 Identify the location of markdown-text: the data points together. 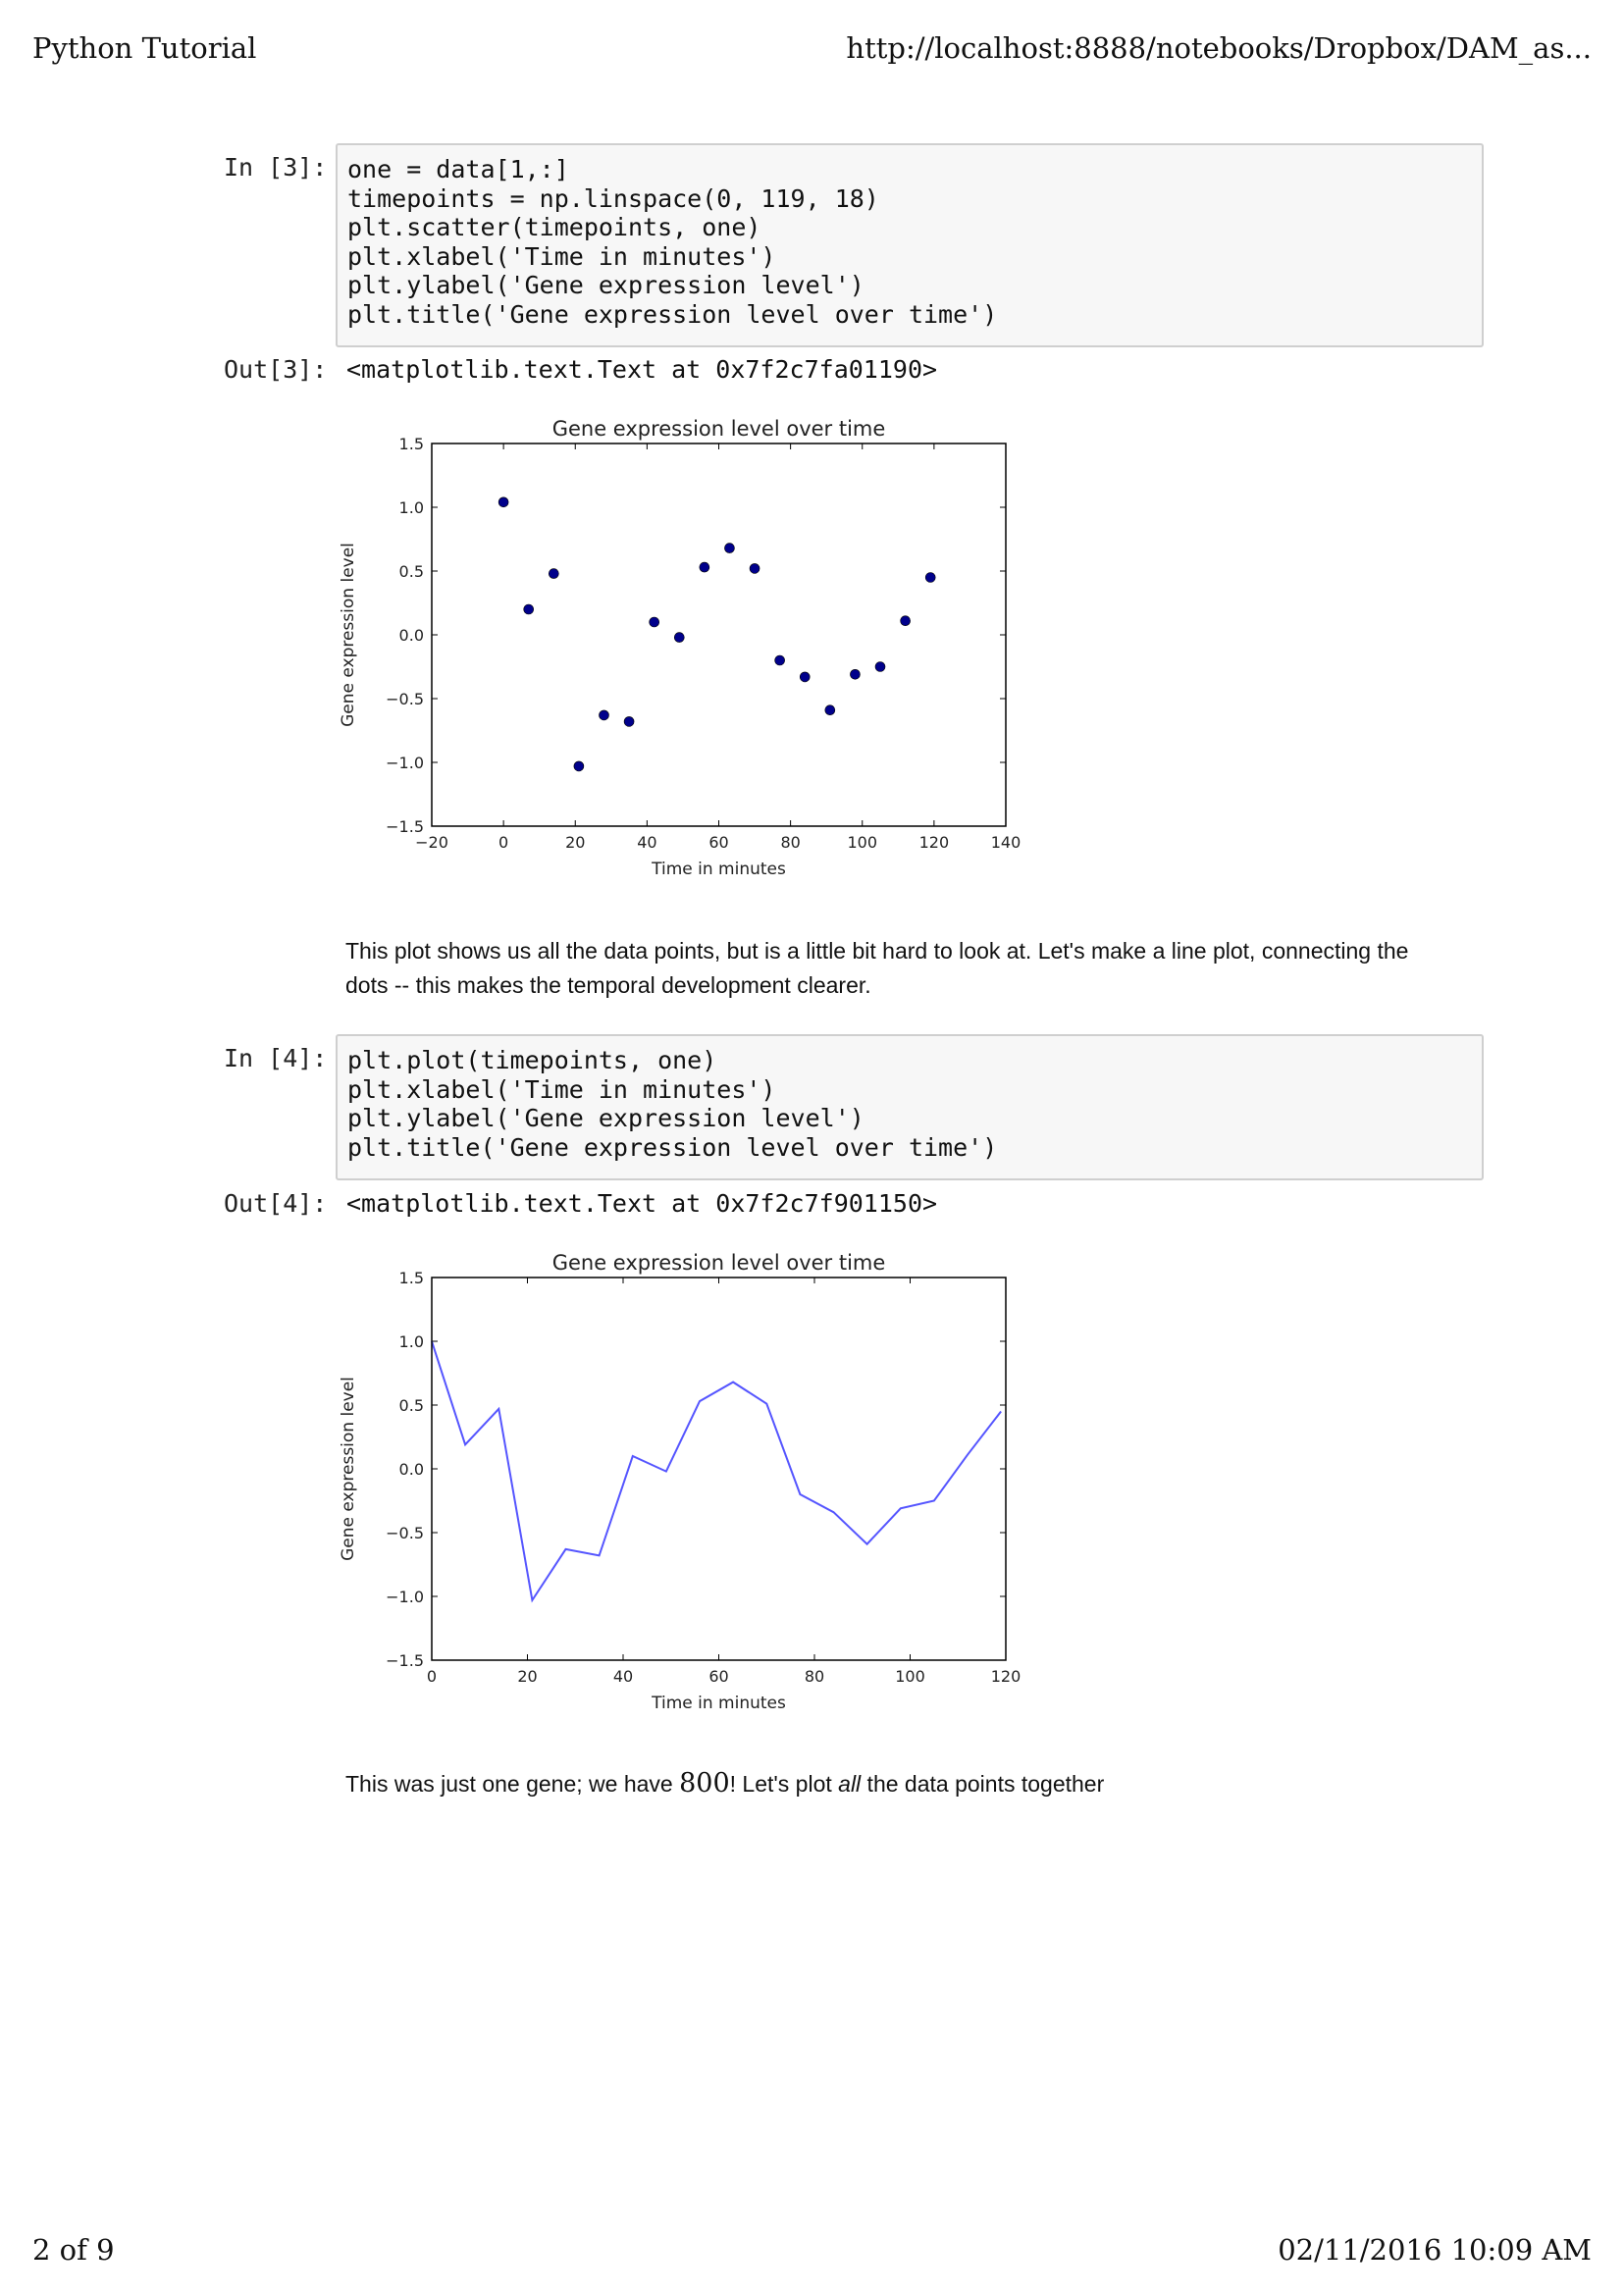
(983, 1784).